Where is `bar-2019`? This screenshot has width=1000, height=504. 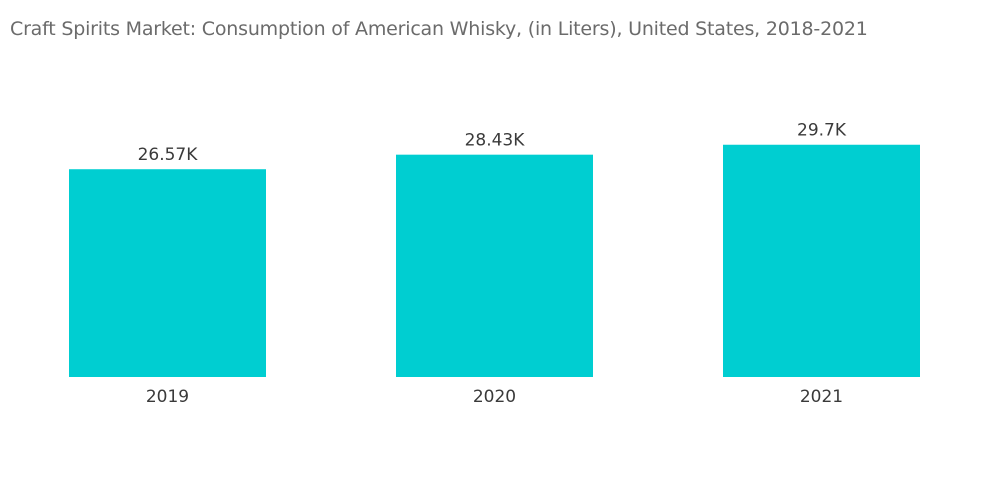 bar-2019 is located at coordinates (167, 273).